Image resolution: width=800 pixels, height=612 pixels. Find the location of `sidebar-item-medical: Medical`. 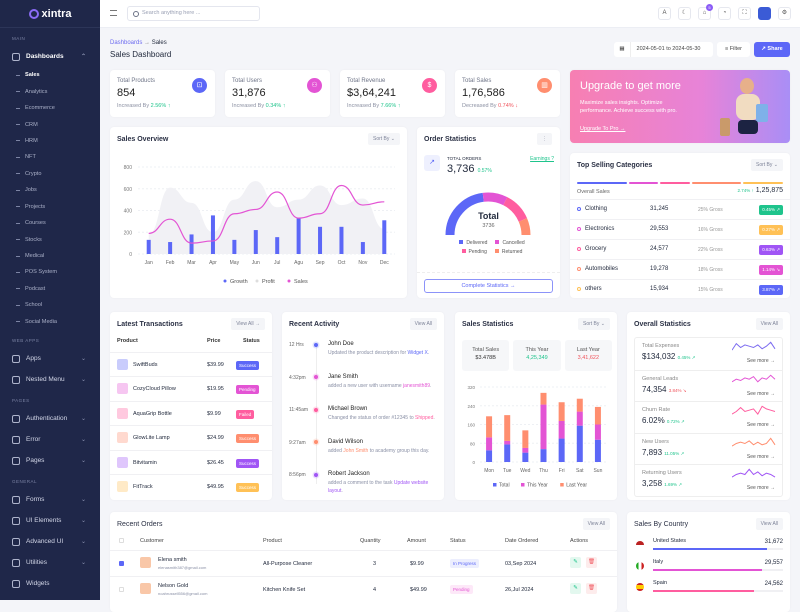

sidebar-item-medical: Medical is located at coordinates (50, 256).